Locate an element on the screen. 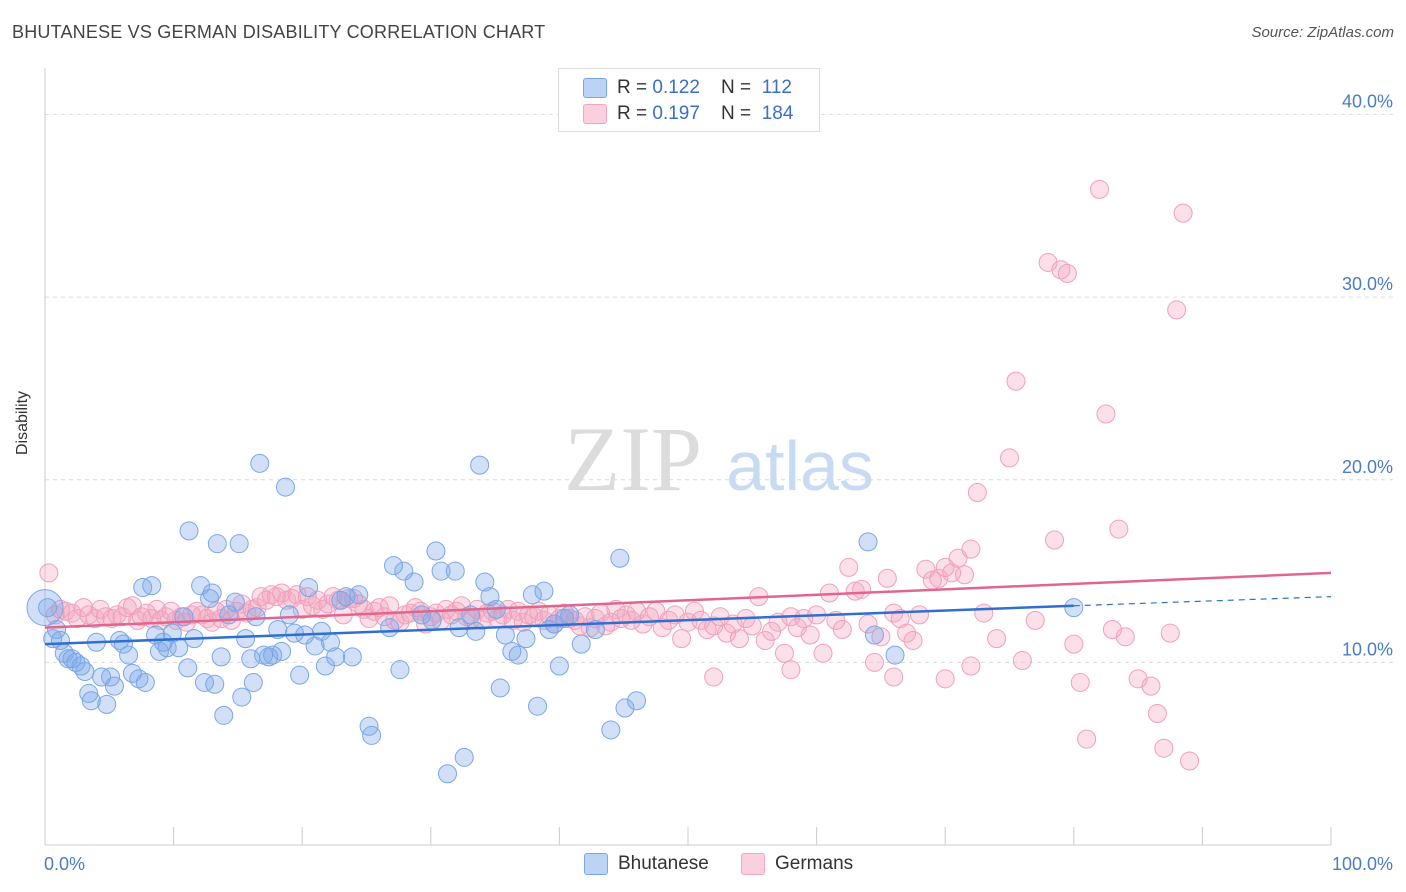 The width and height of the screenshot is (1406, 892). n-label: N = is located at coordinates (739, 113).